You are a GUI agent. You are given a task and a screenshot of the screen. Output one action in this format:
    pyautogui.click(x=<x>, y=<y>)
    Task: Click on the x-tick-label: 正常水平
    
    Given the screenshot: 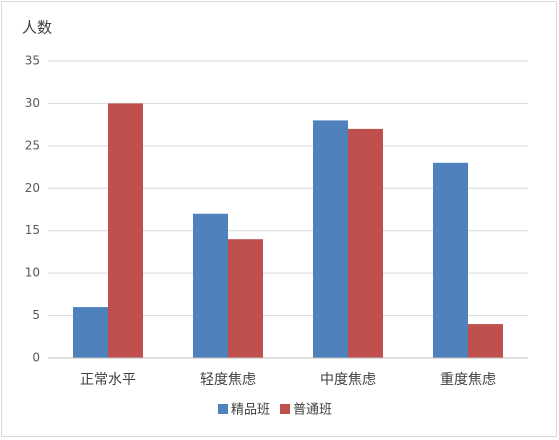 What is the action you would take?
    pyautogui.click(x=108, y=380)
    